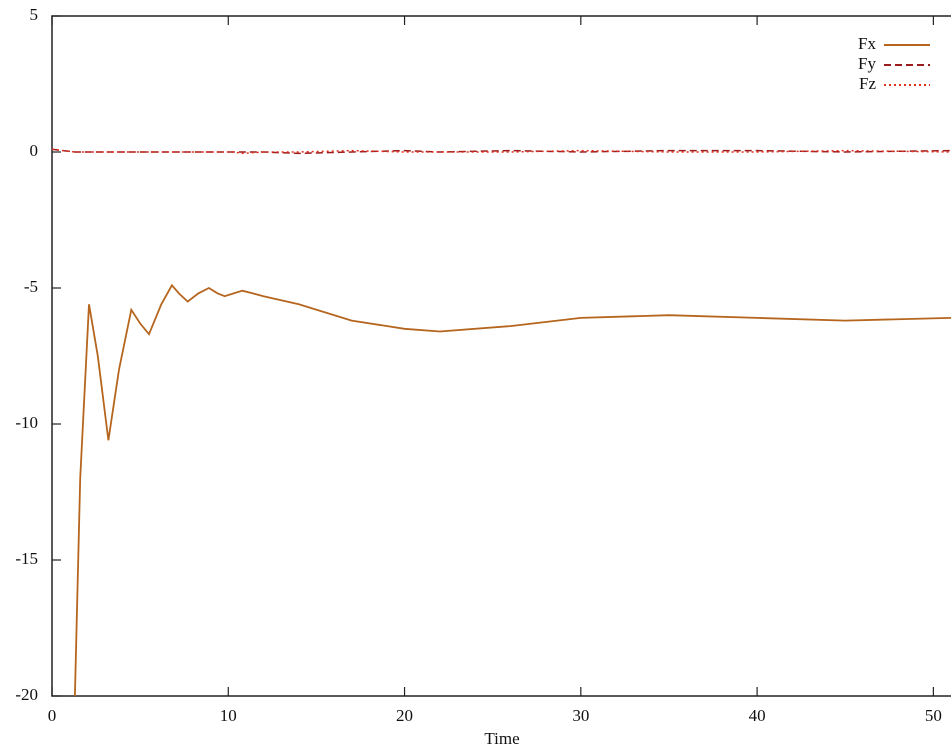  What do you see at coordinates (933, 715) in the screenshot?
I see `x-tick-label: 50` at bounding box center [933, 715].